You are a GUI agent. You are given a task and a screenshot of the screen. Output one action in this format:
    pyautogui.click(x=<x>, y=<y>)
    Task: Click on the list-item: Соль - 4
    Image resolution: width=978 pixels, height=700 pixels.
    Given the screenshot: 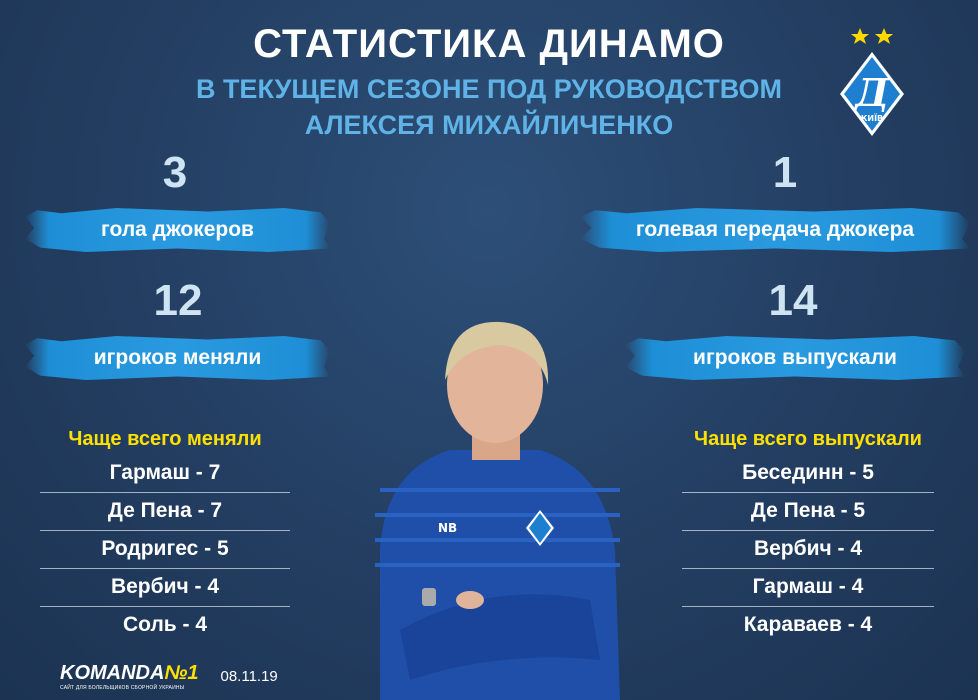 What is the action you would take?
    pyautogui.click(x=165, y=624)
    